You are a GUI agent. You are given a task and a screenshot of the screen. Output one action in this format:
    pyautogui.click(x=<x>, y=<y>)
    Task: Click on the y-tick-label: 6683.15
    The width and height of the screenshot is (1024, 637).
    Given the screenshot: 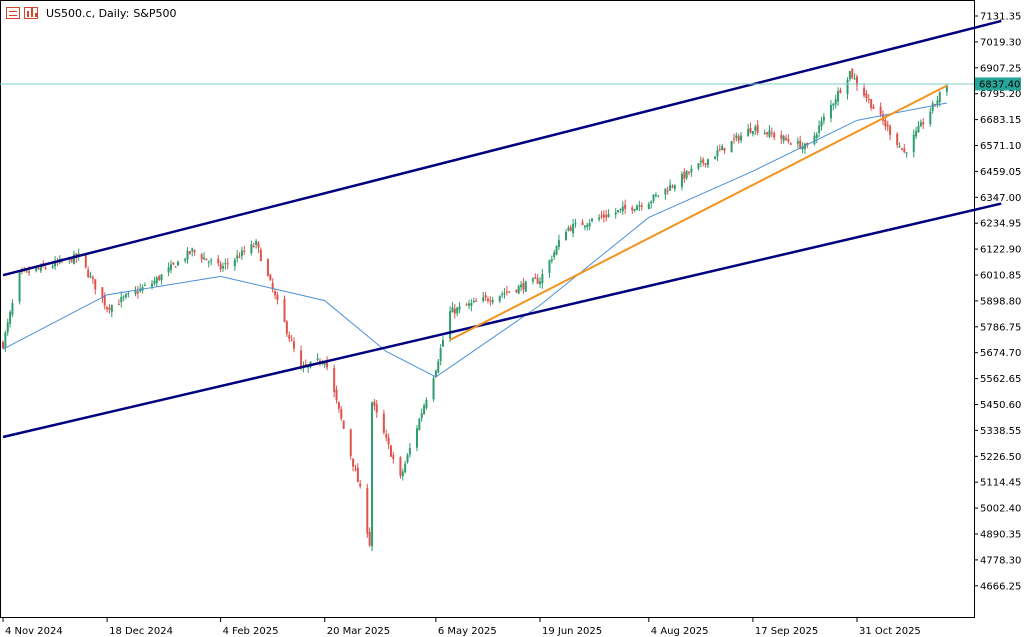 What is the action you would take?
    pyautogui.click(x=1000, y=120)
    